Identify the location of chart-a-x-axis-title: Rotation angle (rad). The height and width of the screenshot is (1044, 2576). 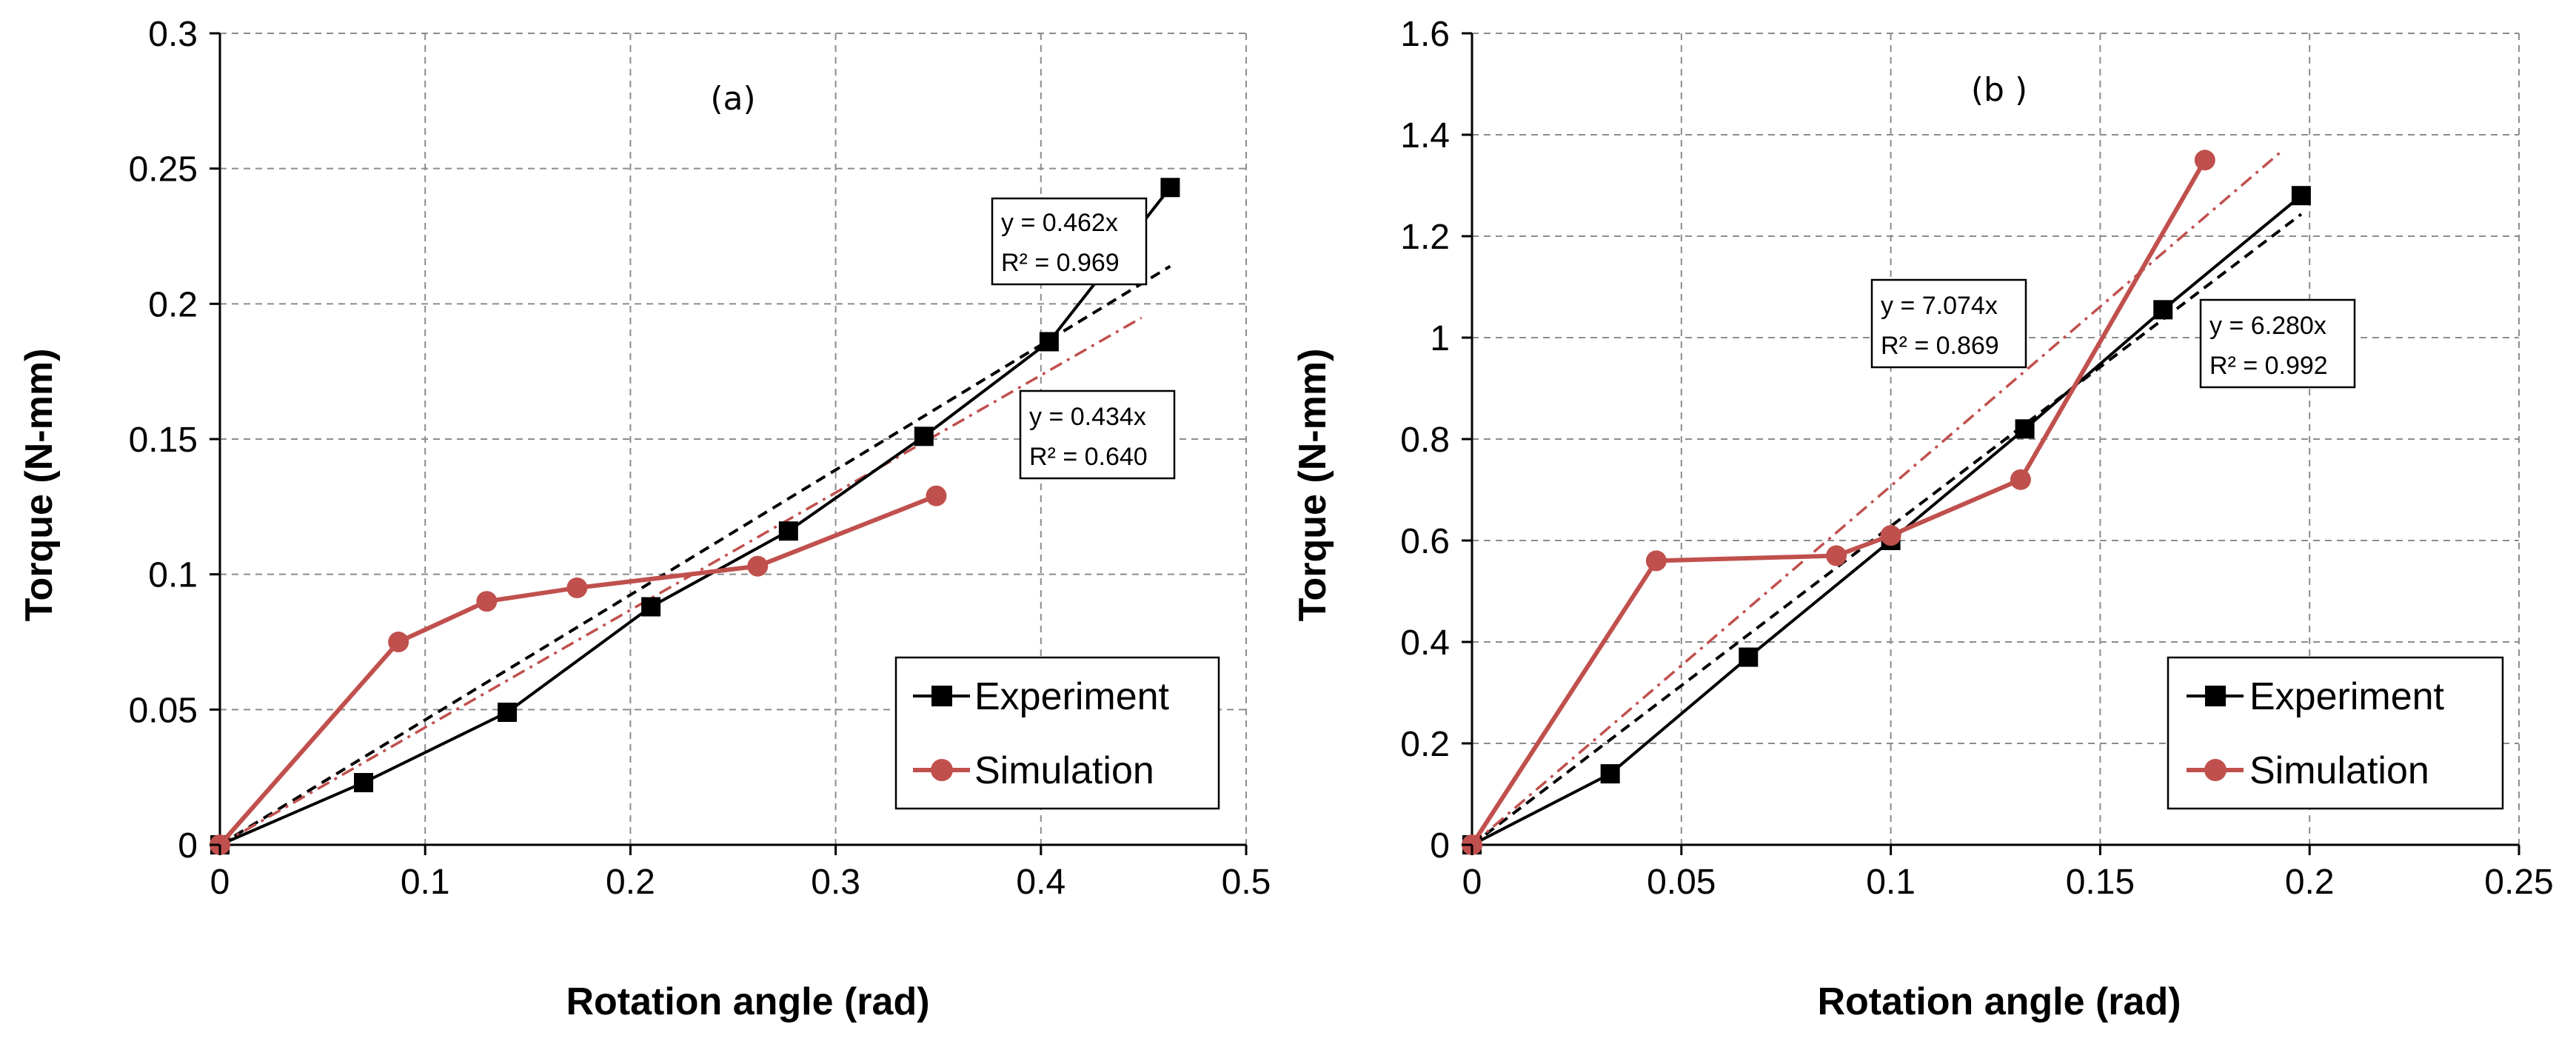
(747, 1001).